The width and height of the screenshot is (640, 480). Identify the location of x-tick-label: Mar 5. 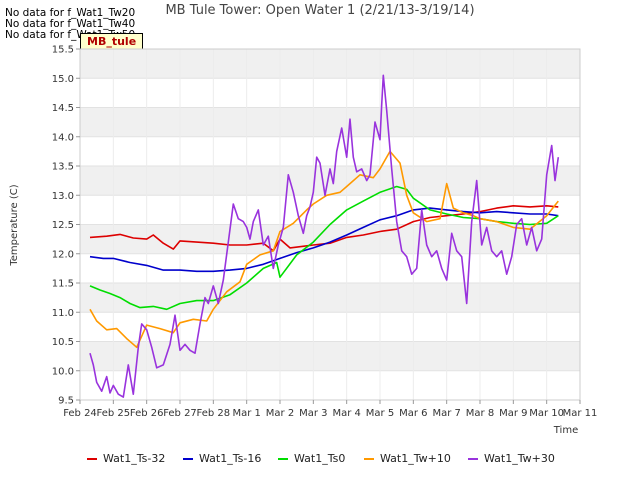
(380, 413).